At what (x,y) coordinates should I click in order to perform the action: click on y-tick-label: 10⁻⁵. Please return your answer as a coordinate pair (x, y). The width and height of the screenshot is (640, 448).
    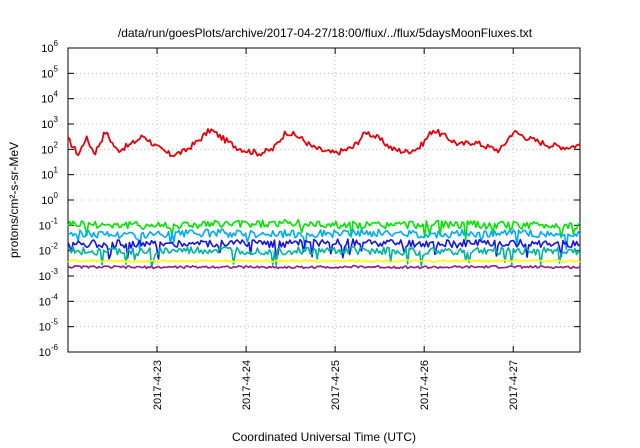
    Looking at the image, I should click on (49, 326).